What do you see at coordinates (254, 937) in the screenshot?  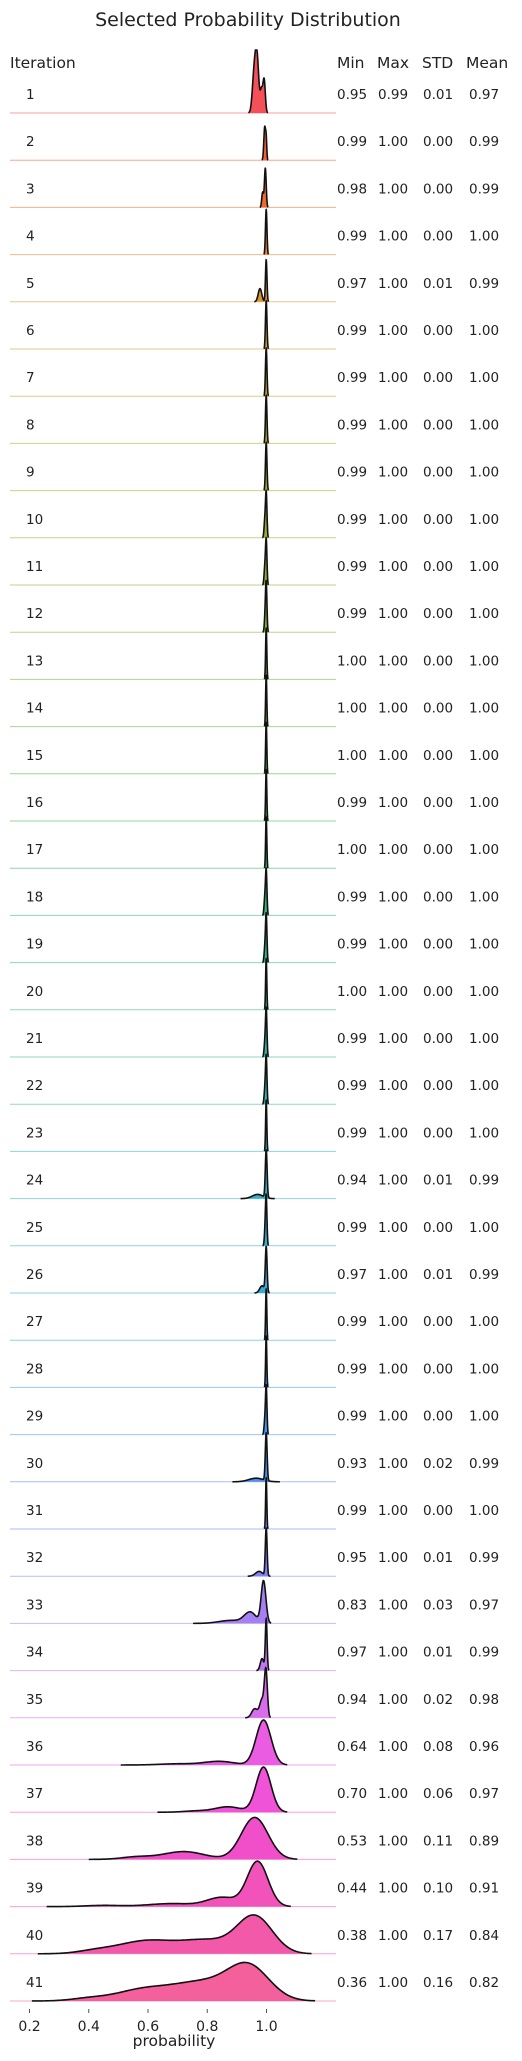 I see `ridge-row: 19 0.99 1.00 0.00 1.00` at bounding box center [254, 937].